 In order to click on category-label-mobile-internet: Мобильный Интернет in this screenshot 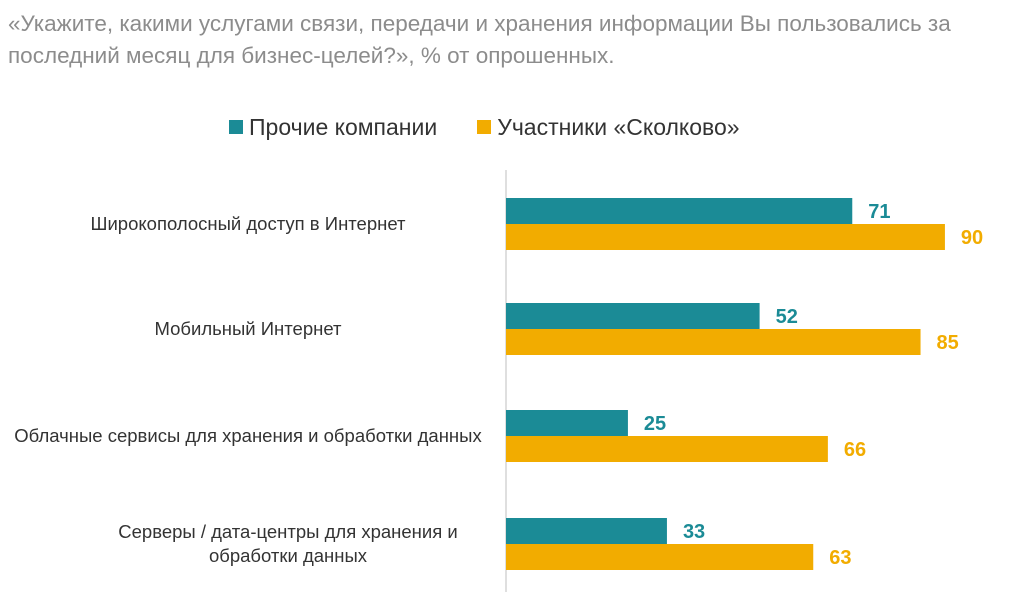, I will do `click(248, 329)`.